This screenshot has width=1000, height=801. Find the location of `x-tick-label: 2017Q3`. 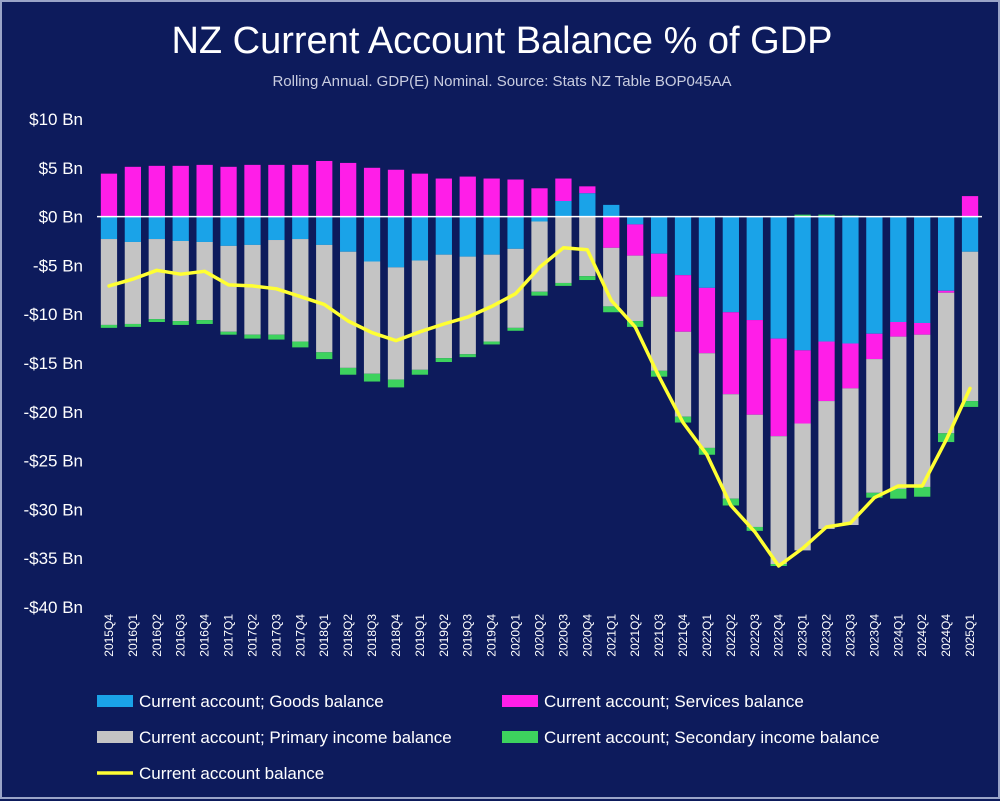

x-tick-label: 2017Q3 is located at coordinates (276, 635).